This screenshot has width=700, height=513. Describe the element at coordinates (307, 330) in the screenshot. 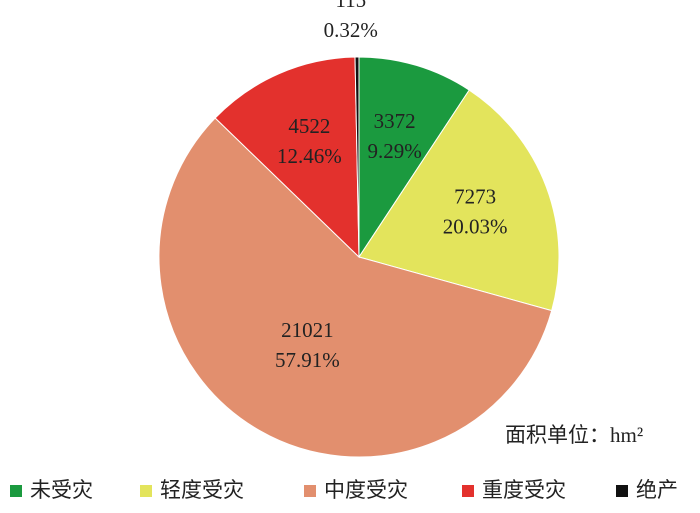

I see `data-label: 21021` at that location.